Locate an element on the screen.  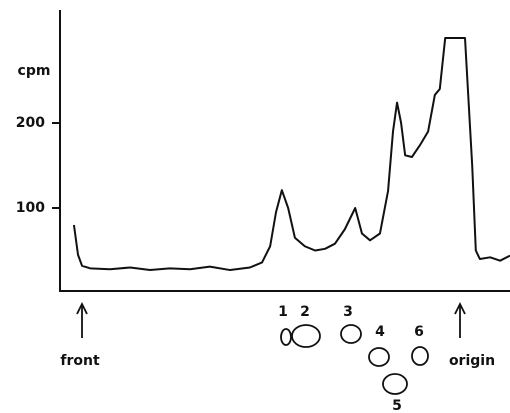
y-tick-label: 200 is located at coordinates (30, 123).